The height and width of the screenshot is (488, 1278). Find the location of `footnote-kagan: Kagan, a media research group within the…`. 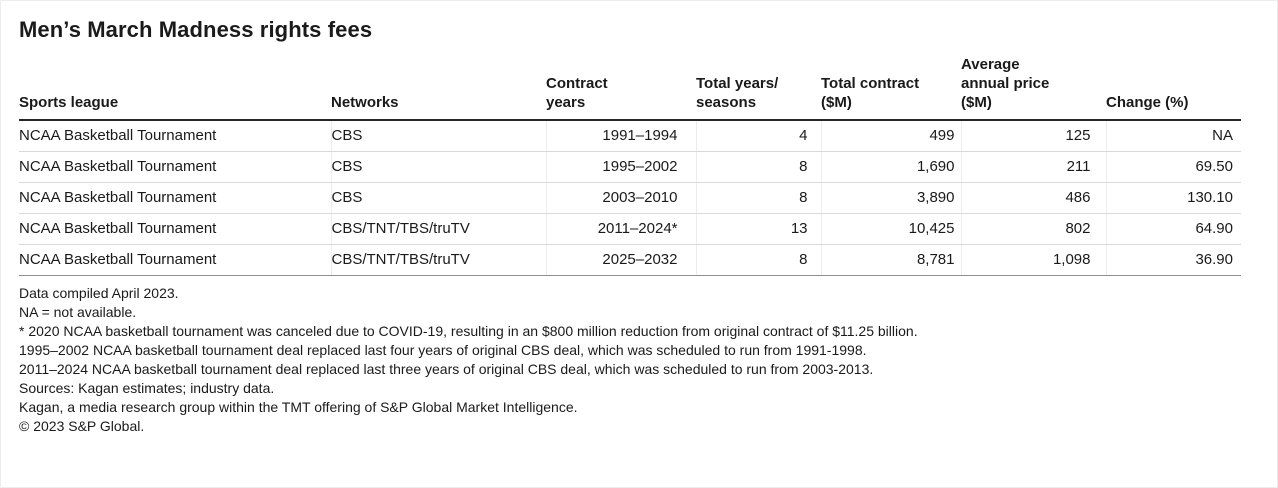

footnote-kagan: Kagan, a media research group within the… is located at coordinates (298, 406).